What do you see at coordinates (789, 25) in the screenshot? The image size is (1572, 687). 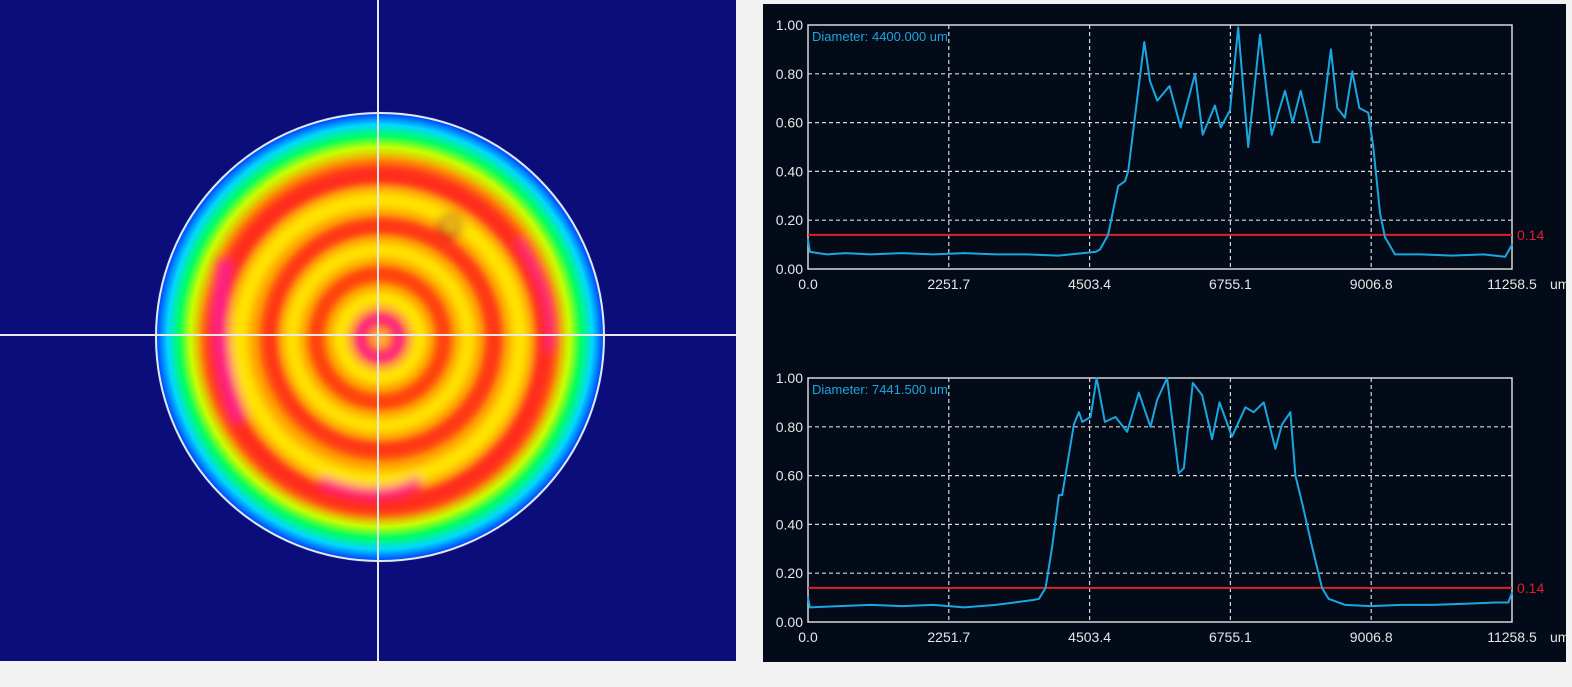 I see `y-tick-label: 1.00` at bounding box center [789, 25].